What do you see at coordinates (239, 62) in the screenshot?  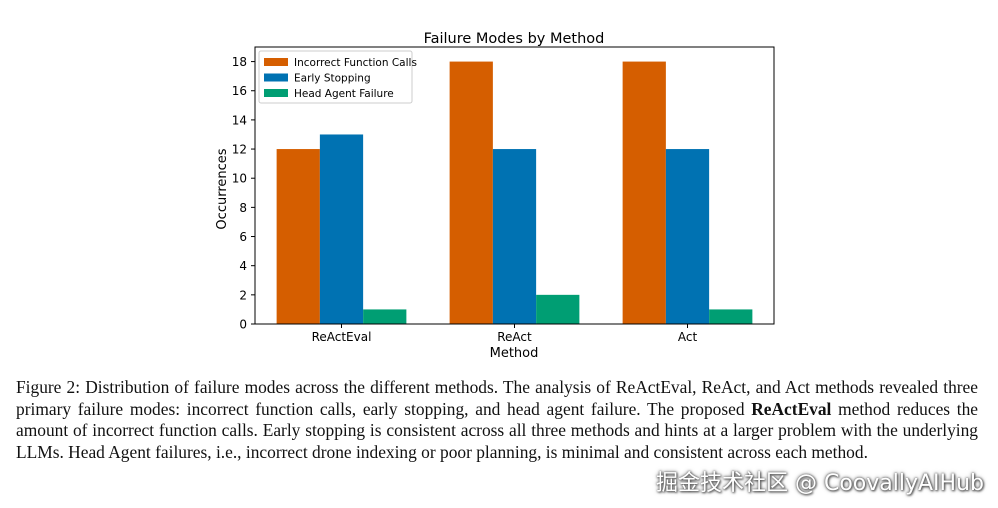 I see `y-tick-label: 18` at bounding box center [239, 62].